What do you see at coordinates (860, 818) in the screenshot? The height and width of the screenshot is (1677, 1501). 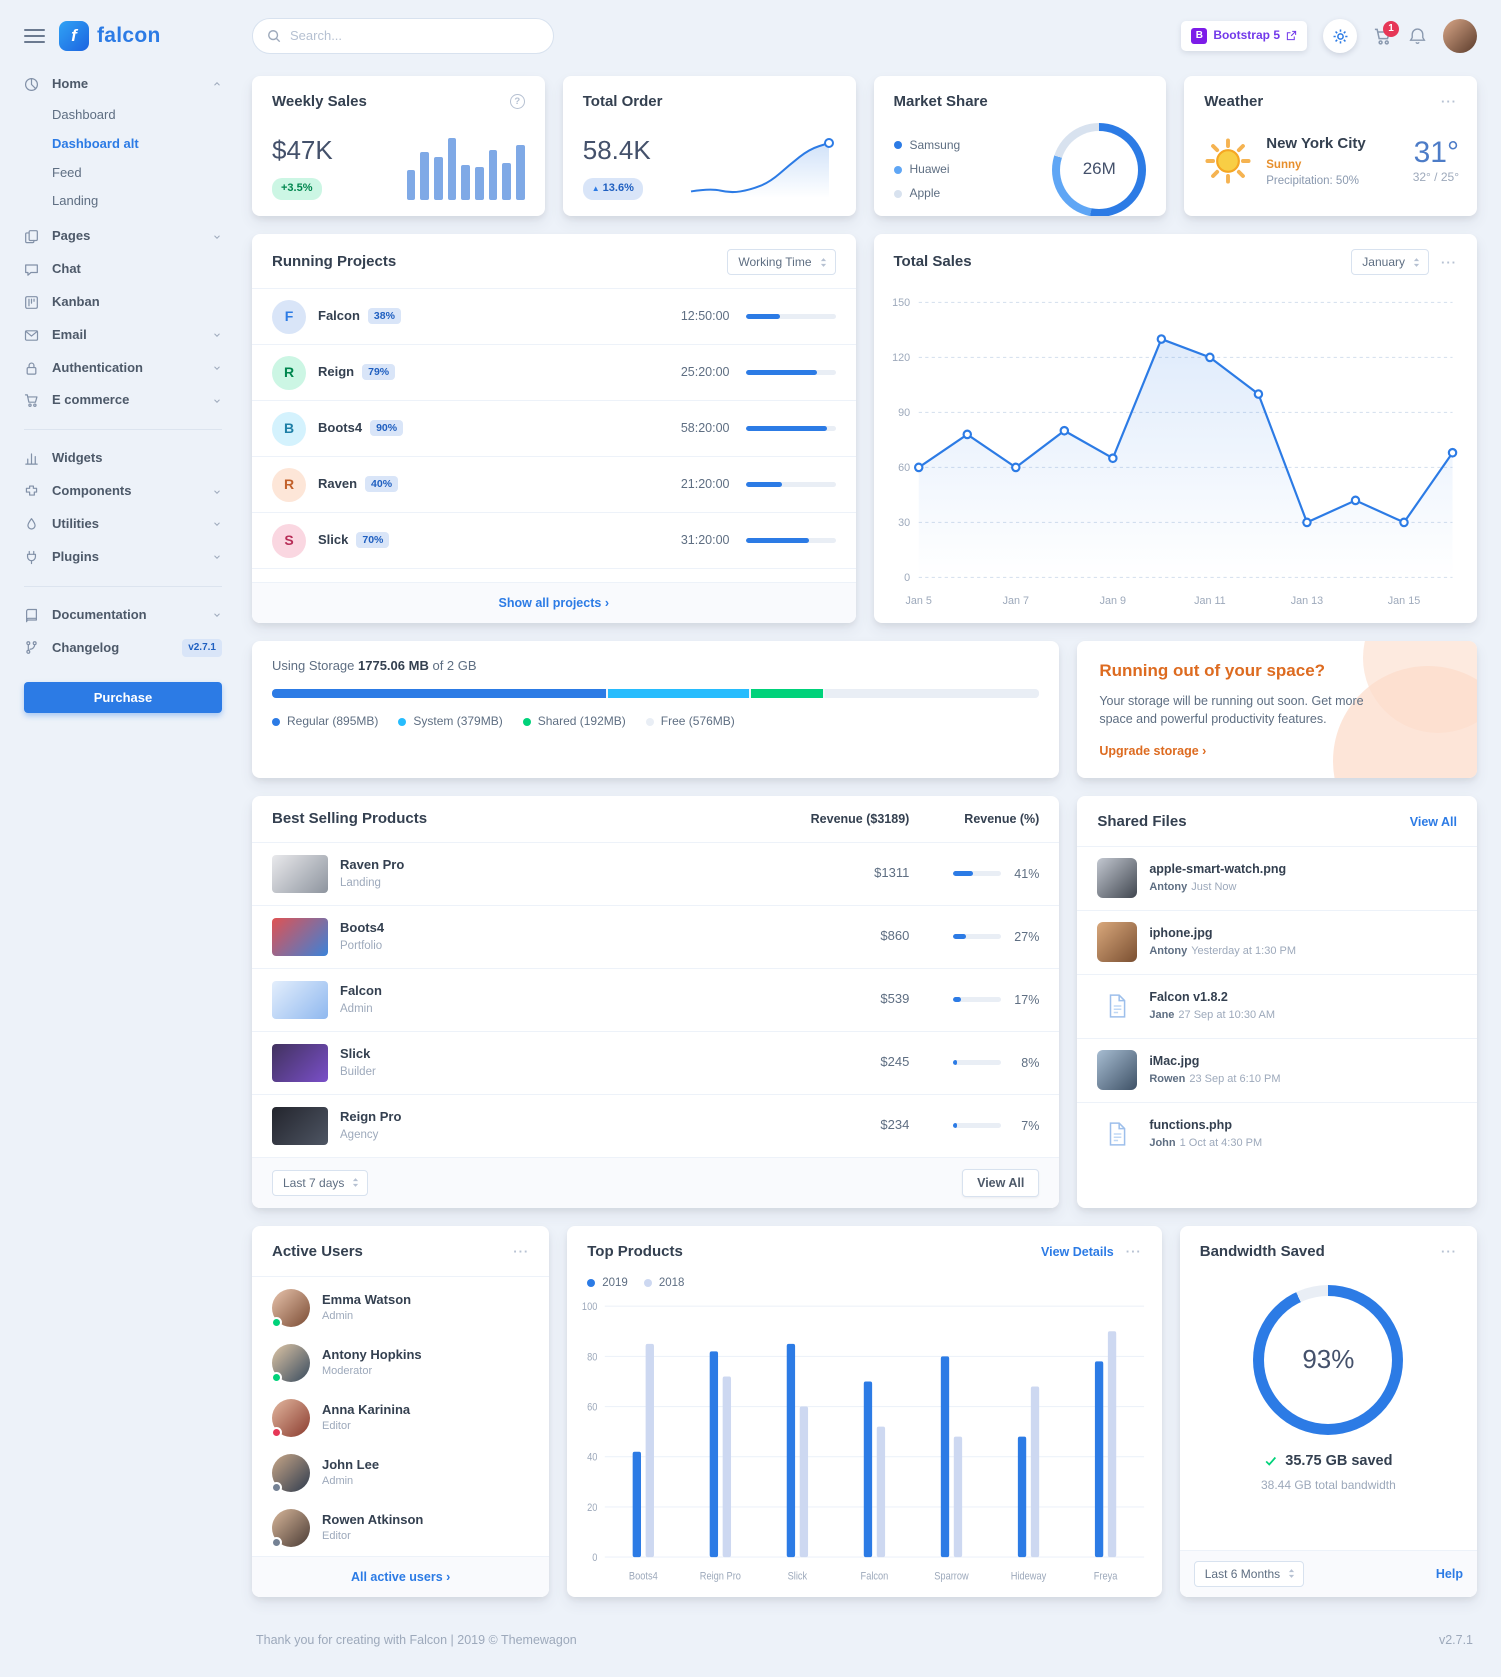 I see `column-revenue: Revenue ($3189)` at bounding box center [860, 818].